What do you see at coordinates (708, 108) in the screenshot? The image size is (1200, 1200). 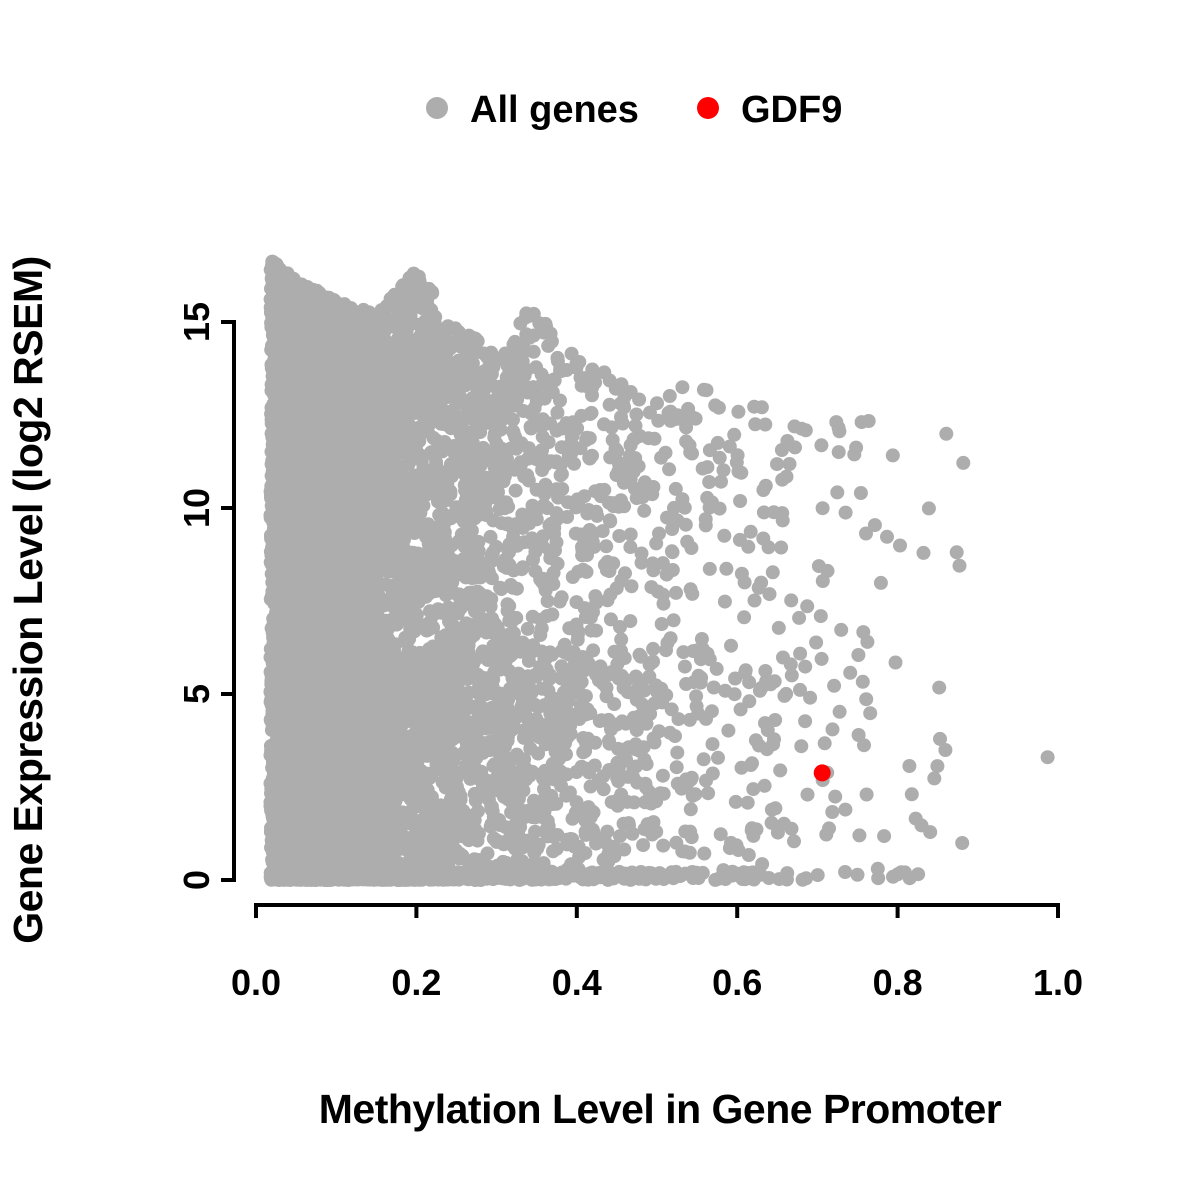 I see `legend-swatch-gdf9` at bounding box center [708, 108].